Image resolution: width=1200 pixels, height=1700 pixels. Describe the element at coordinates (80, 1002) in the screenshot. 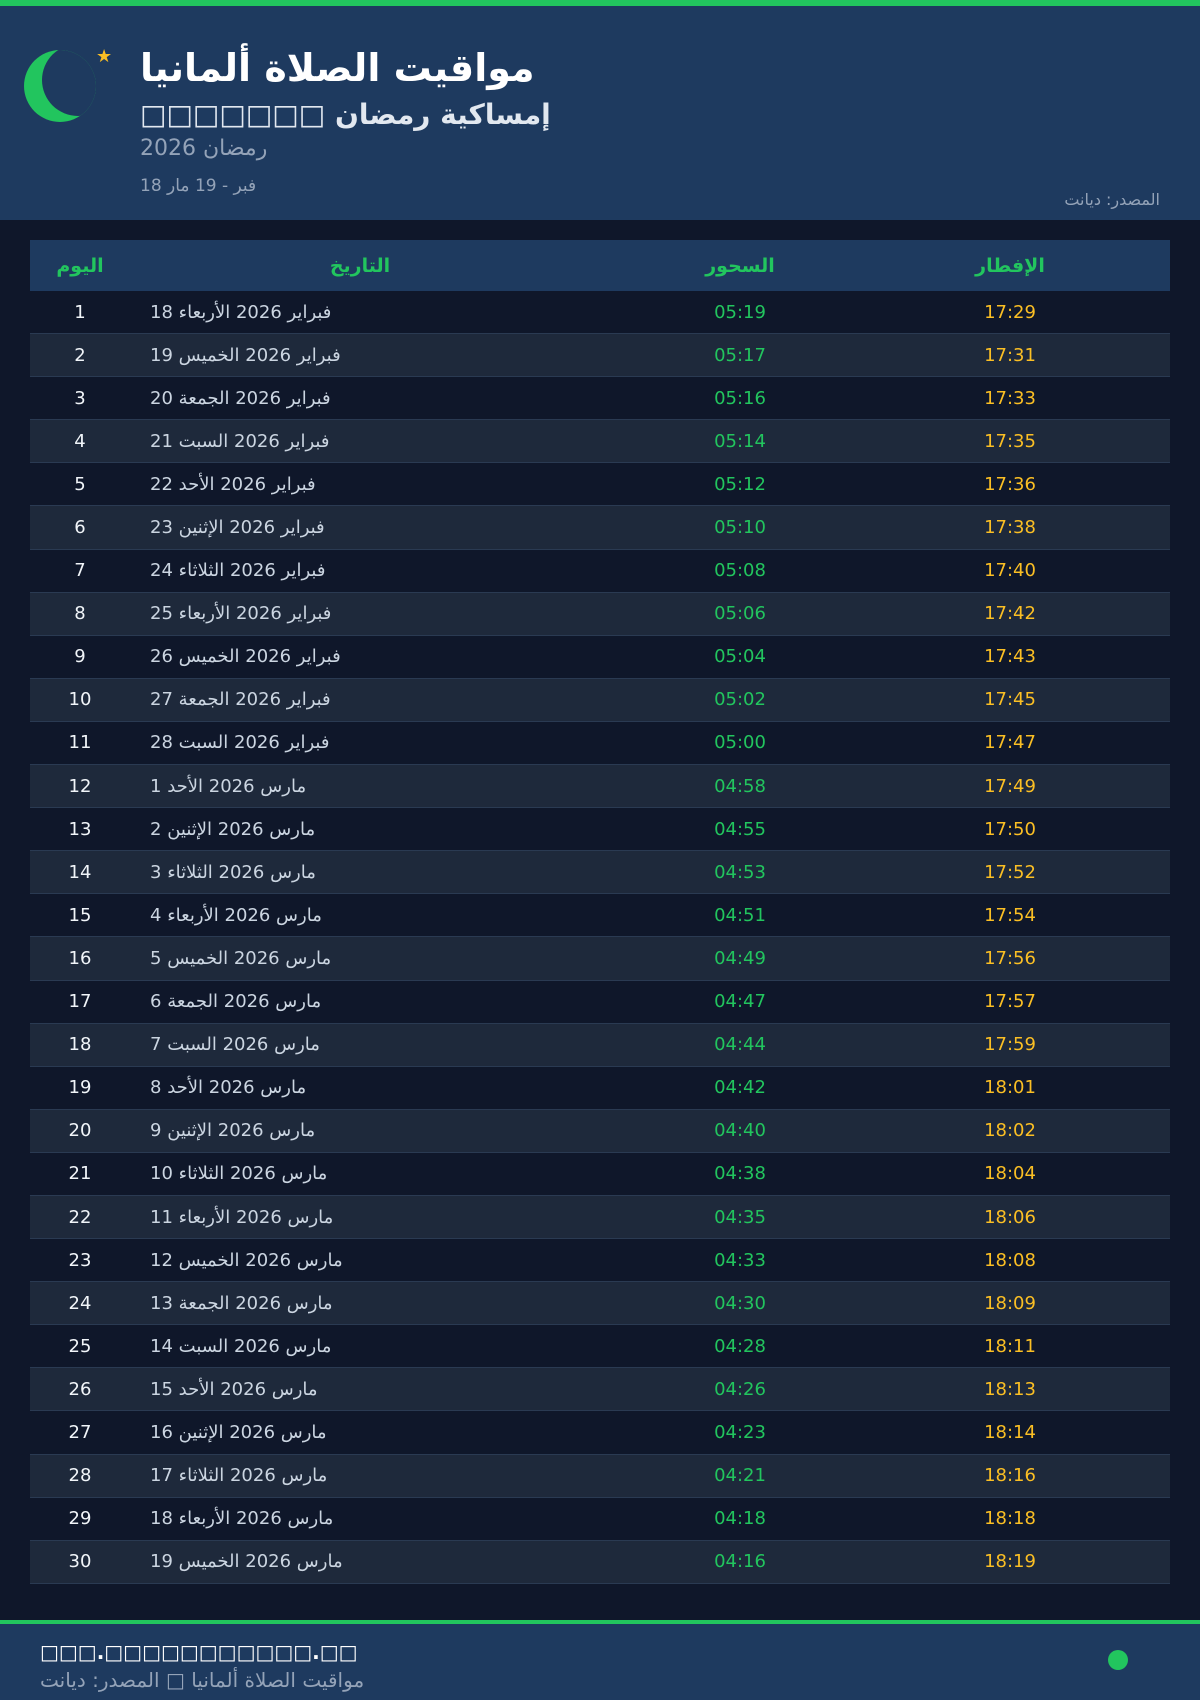

I see `day-cell: 17` at that location.